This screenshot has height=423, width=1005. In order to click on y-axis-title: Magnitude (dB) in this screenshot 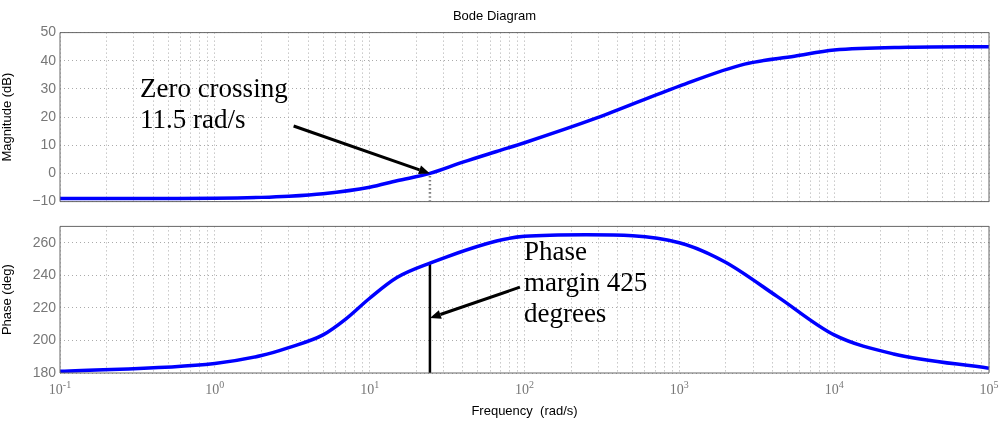, I will do `click(7, 117)`.